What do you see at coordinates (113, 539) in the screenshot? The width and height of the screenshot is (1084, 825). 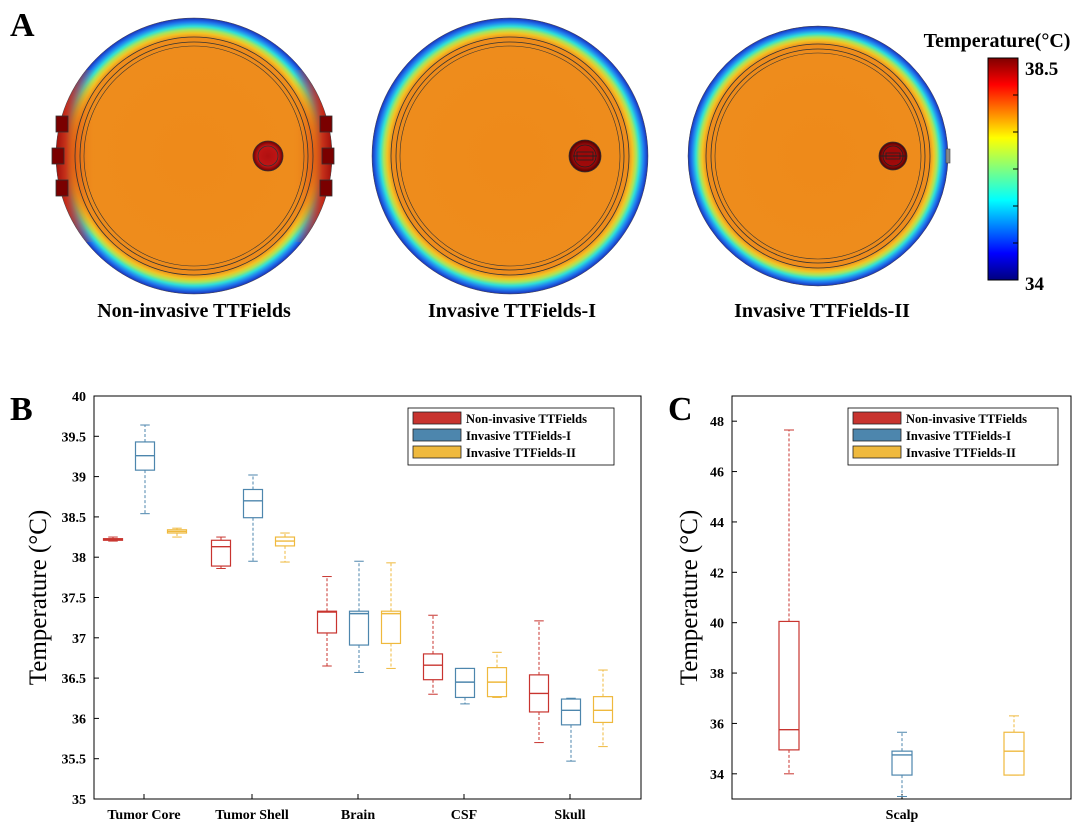 I see `box-non-invasive-ttfields-tumor-core` at bounding box center [113, 539].